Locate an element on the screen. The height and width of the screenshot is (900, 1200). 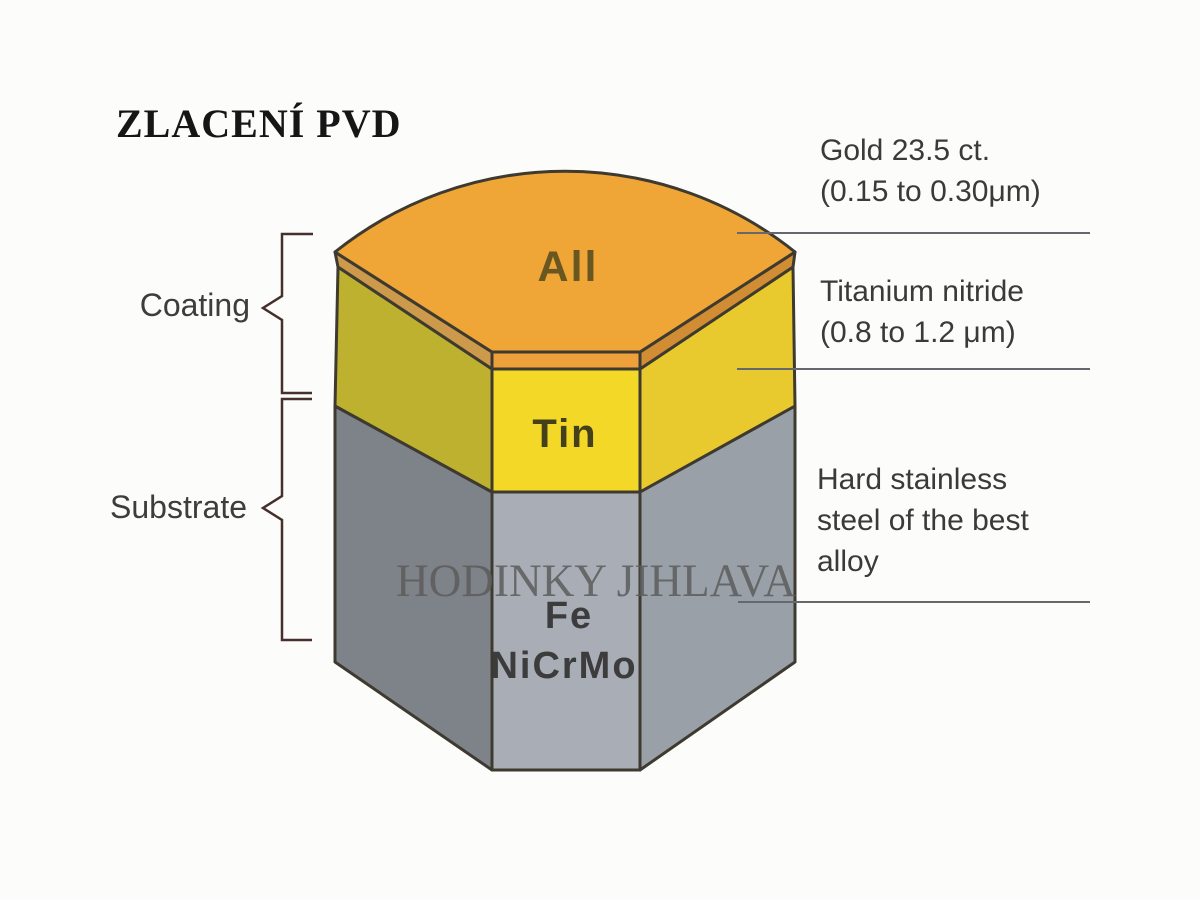
callout-steel-line1: Hard stainless is located at coordinates (912, 479).